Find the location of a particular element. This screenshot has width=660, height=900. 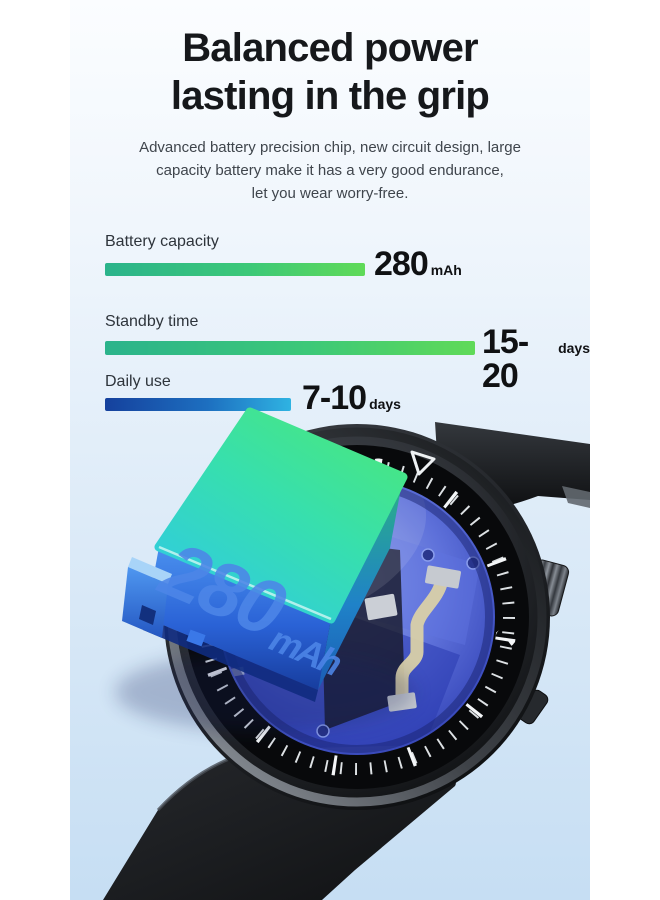

battery-side-front is located at coordinates (238, 618).